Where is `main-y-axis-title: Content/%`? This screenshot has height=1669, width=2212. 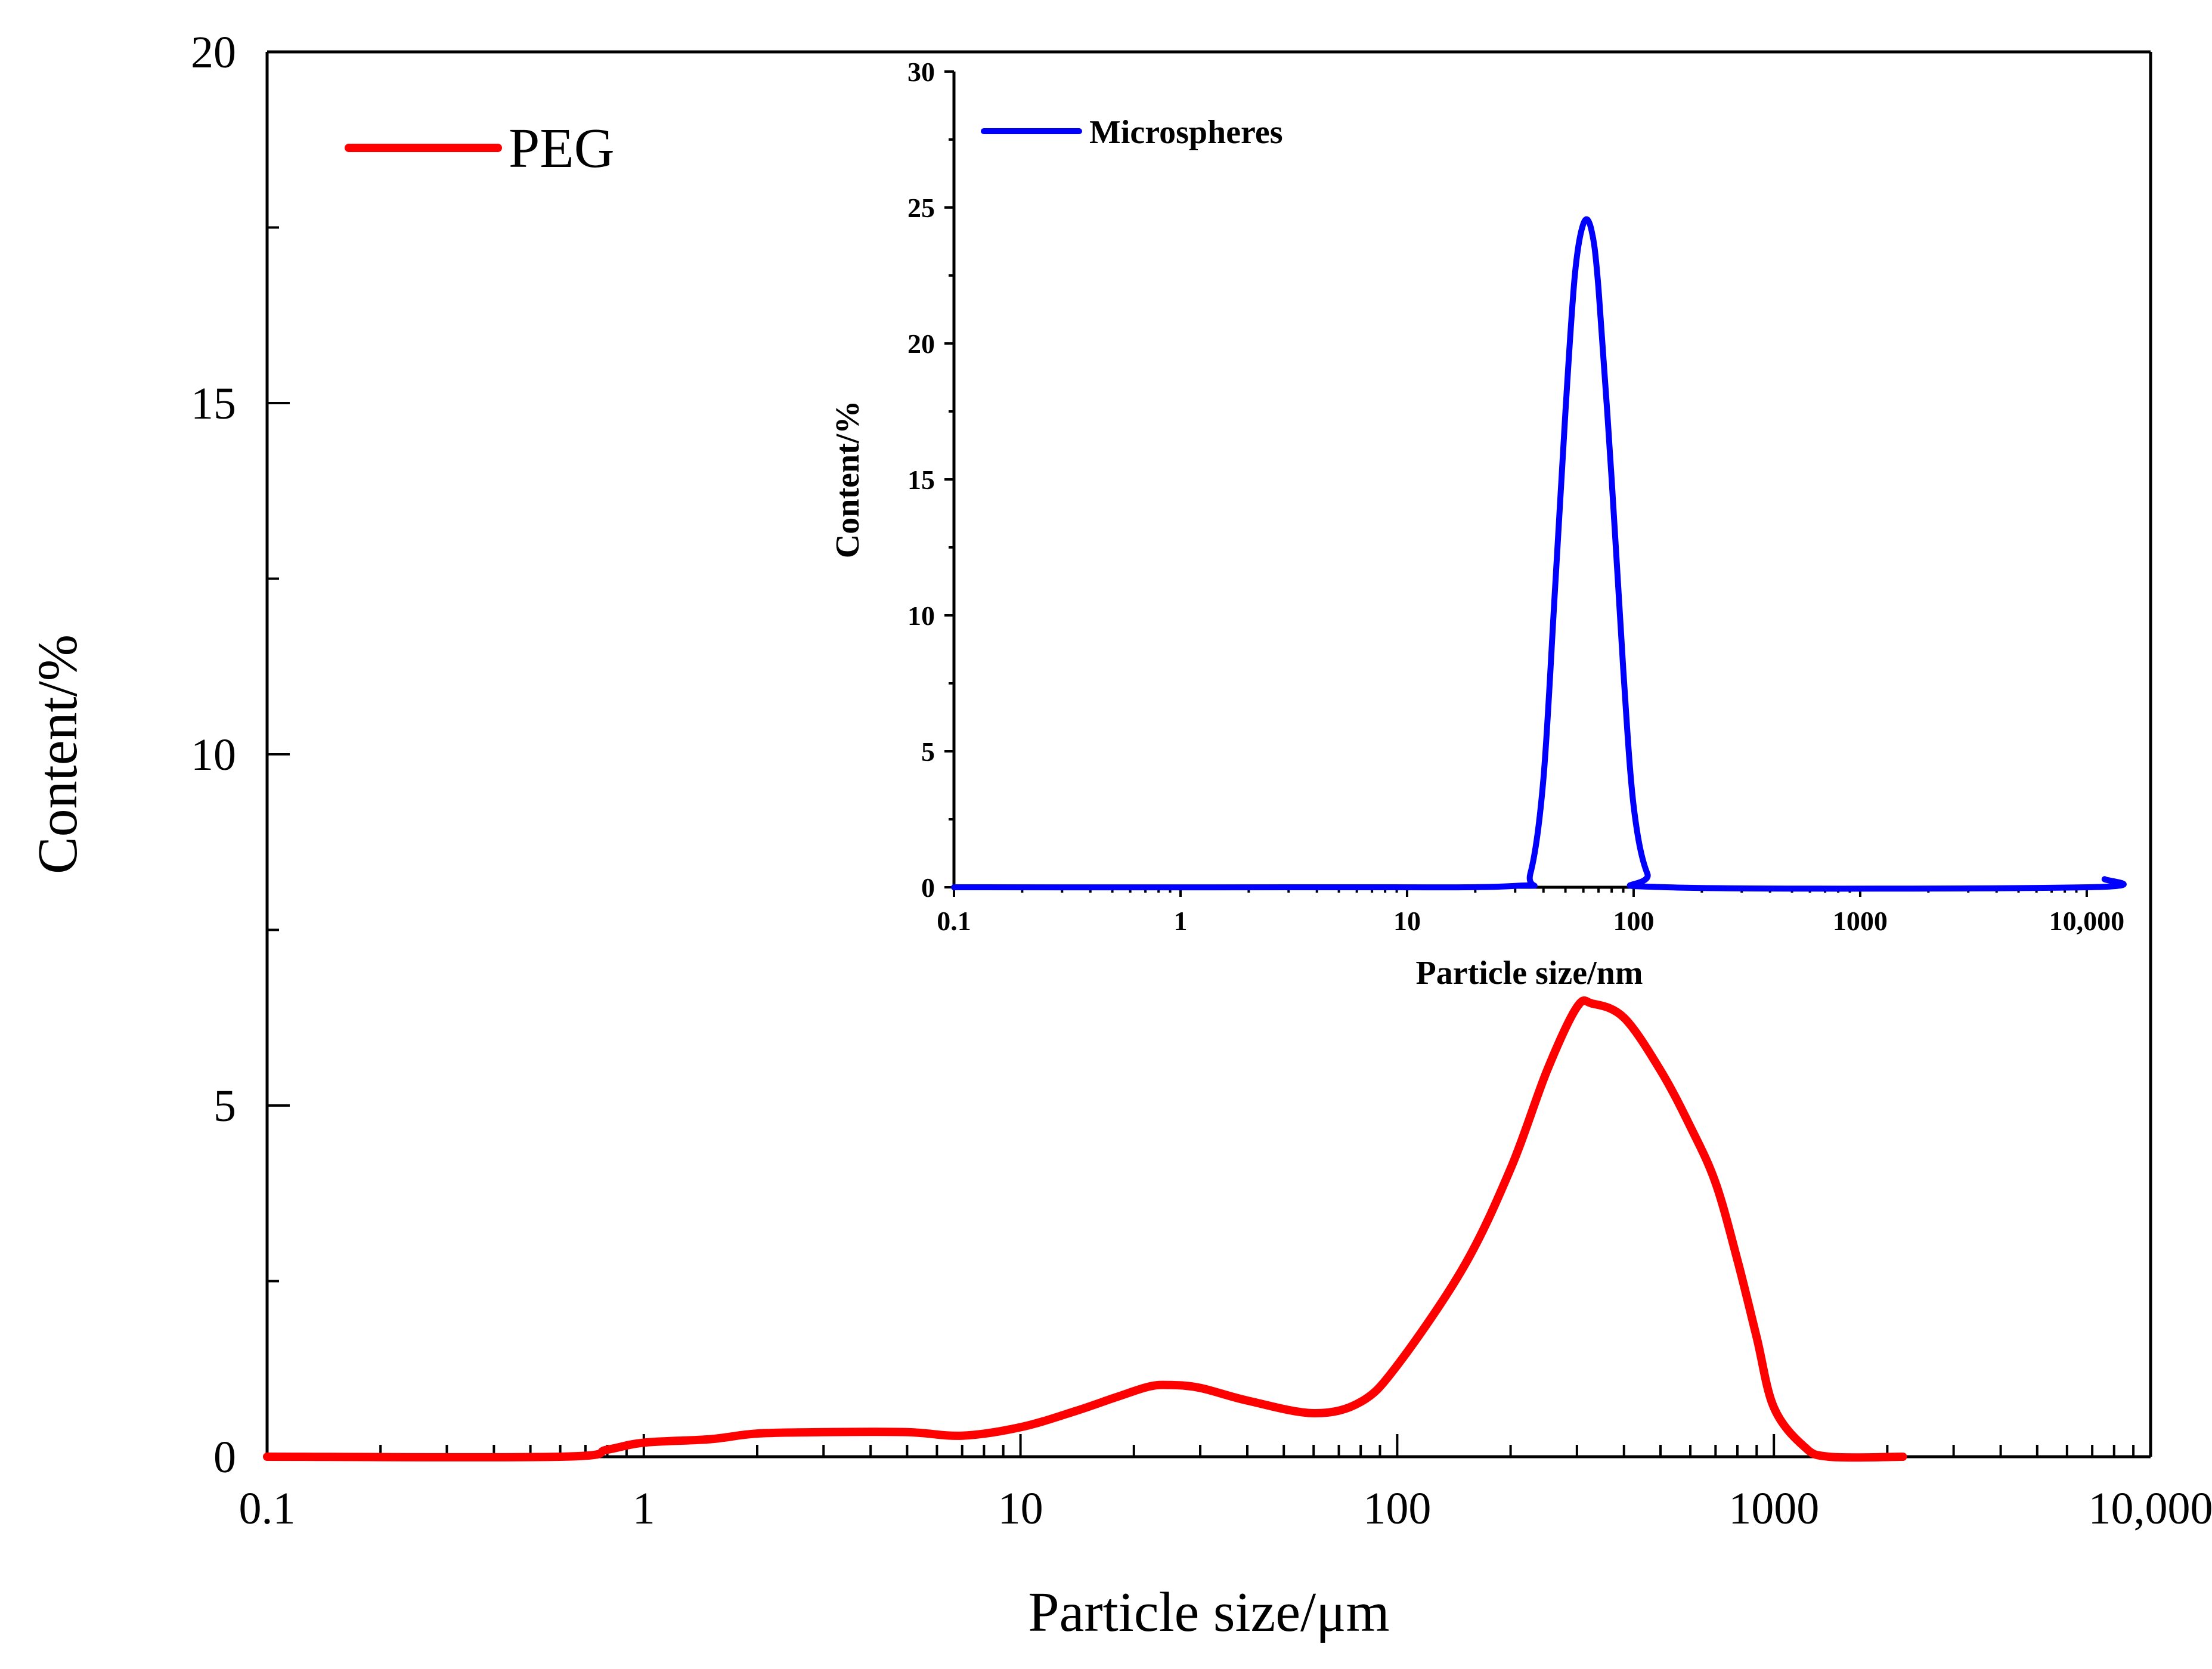
main-y-axis-title: Content/% is located at coordinates (58, 754).